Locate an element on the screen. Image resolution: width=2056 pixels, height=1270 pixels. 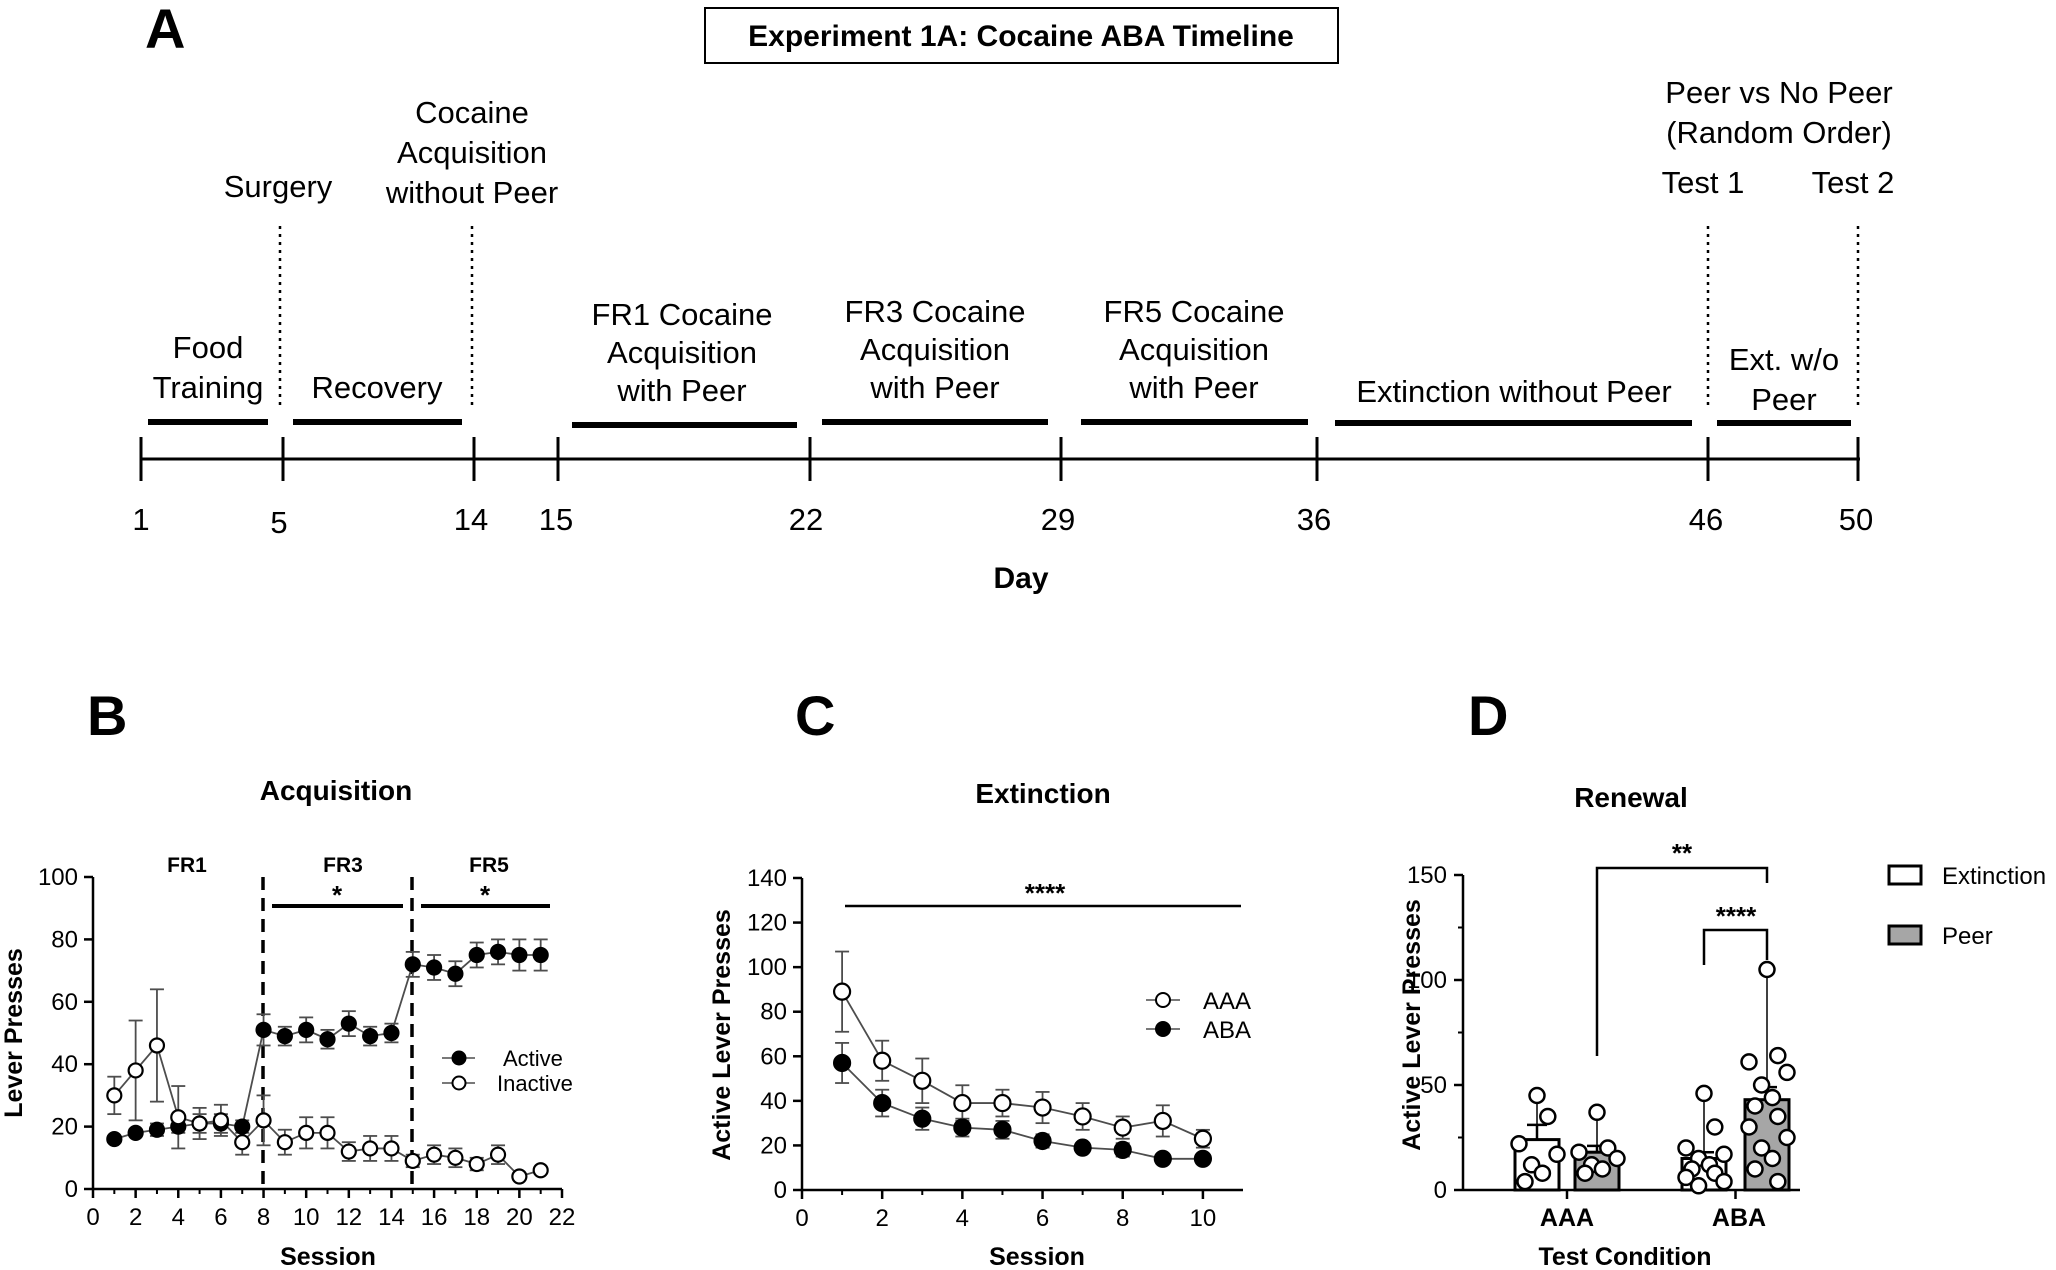
legend-marker-aaa is located at coordinates (1163, 1000).